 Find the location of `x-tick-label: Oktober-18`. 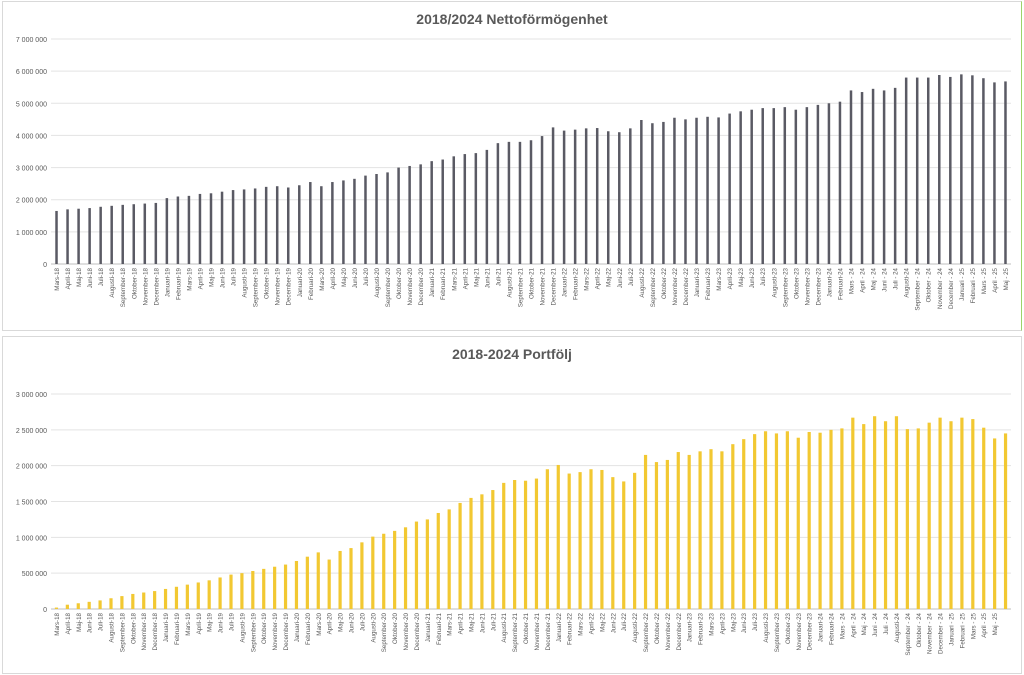

x-tick-label: Oktober-18 is located at coordinates (133, 628).